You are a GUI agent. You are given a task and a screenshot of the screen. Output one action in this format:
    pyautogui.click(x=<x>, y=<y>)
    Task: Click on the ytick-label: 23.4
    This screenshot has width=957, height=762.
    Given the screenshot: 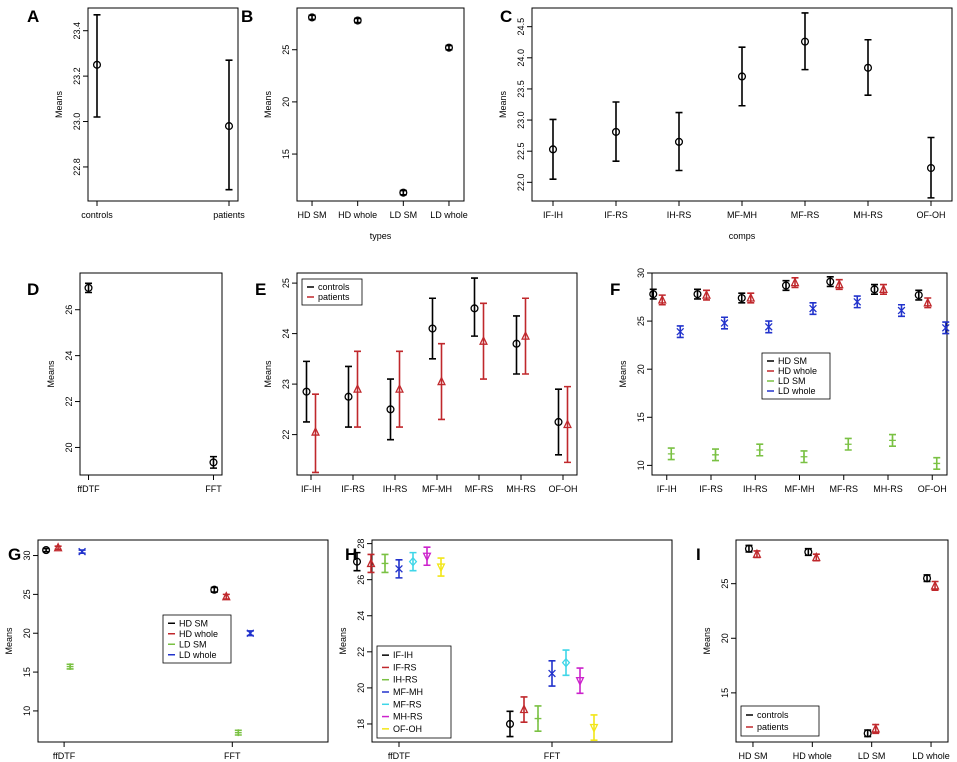 What is the action you would take?
    pyautogui.click(x=77, y=31)
    